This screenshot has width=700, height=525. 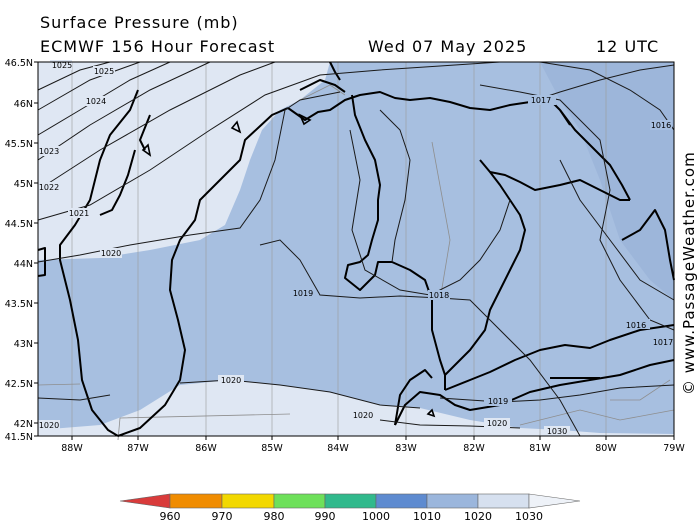 What do you see at coordinates (529, 516) in the screenshot?
I see `legend-label: 1030` at bounding box center [529, 516].